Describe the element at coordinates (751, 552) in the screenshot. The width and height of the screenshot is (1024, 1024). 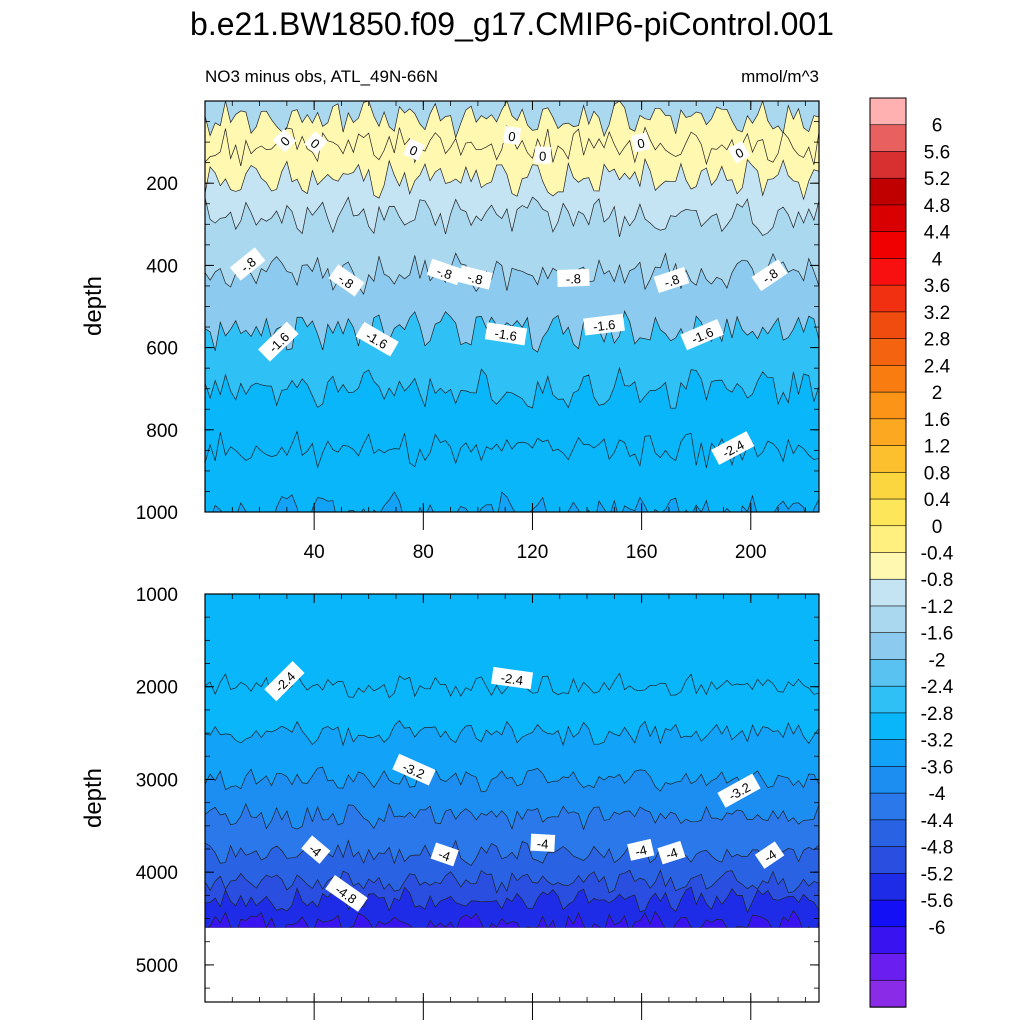
I see `x-tick-label: 200` at that location.